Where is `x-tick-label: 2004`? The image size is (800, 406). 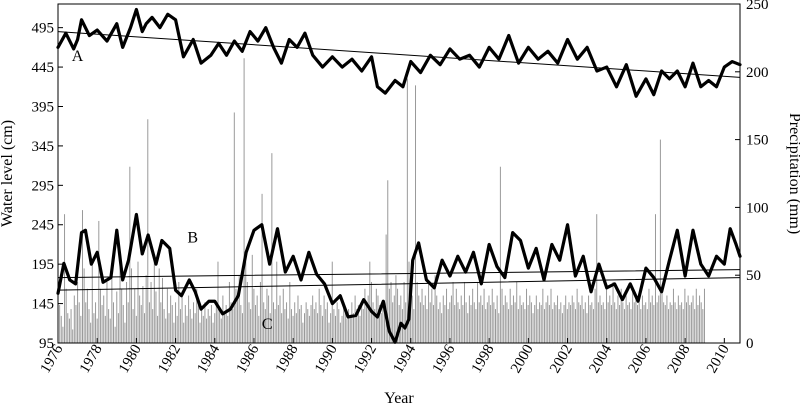
x-tick-label: 2004 is located at coordinates (600, 359).